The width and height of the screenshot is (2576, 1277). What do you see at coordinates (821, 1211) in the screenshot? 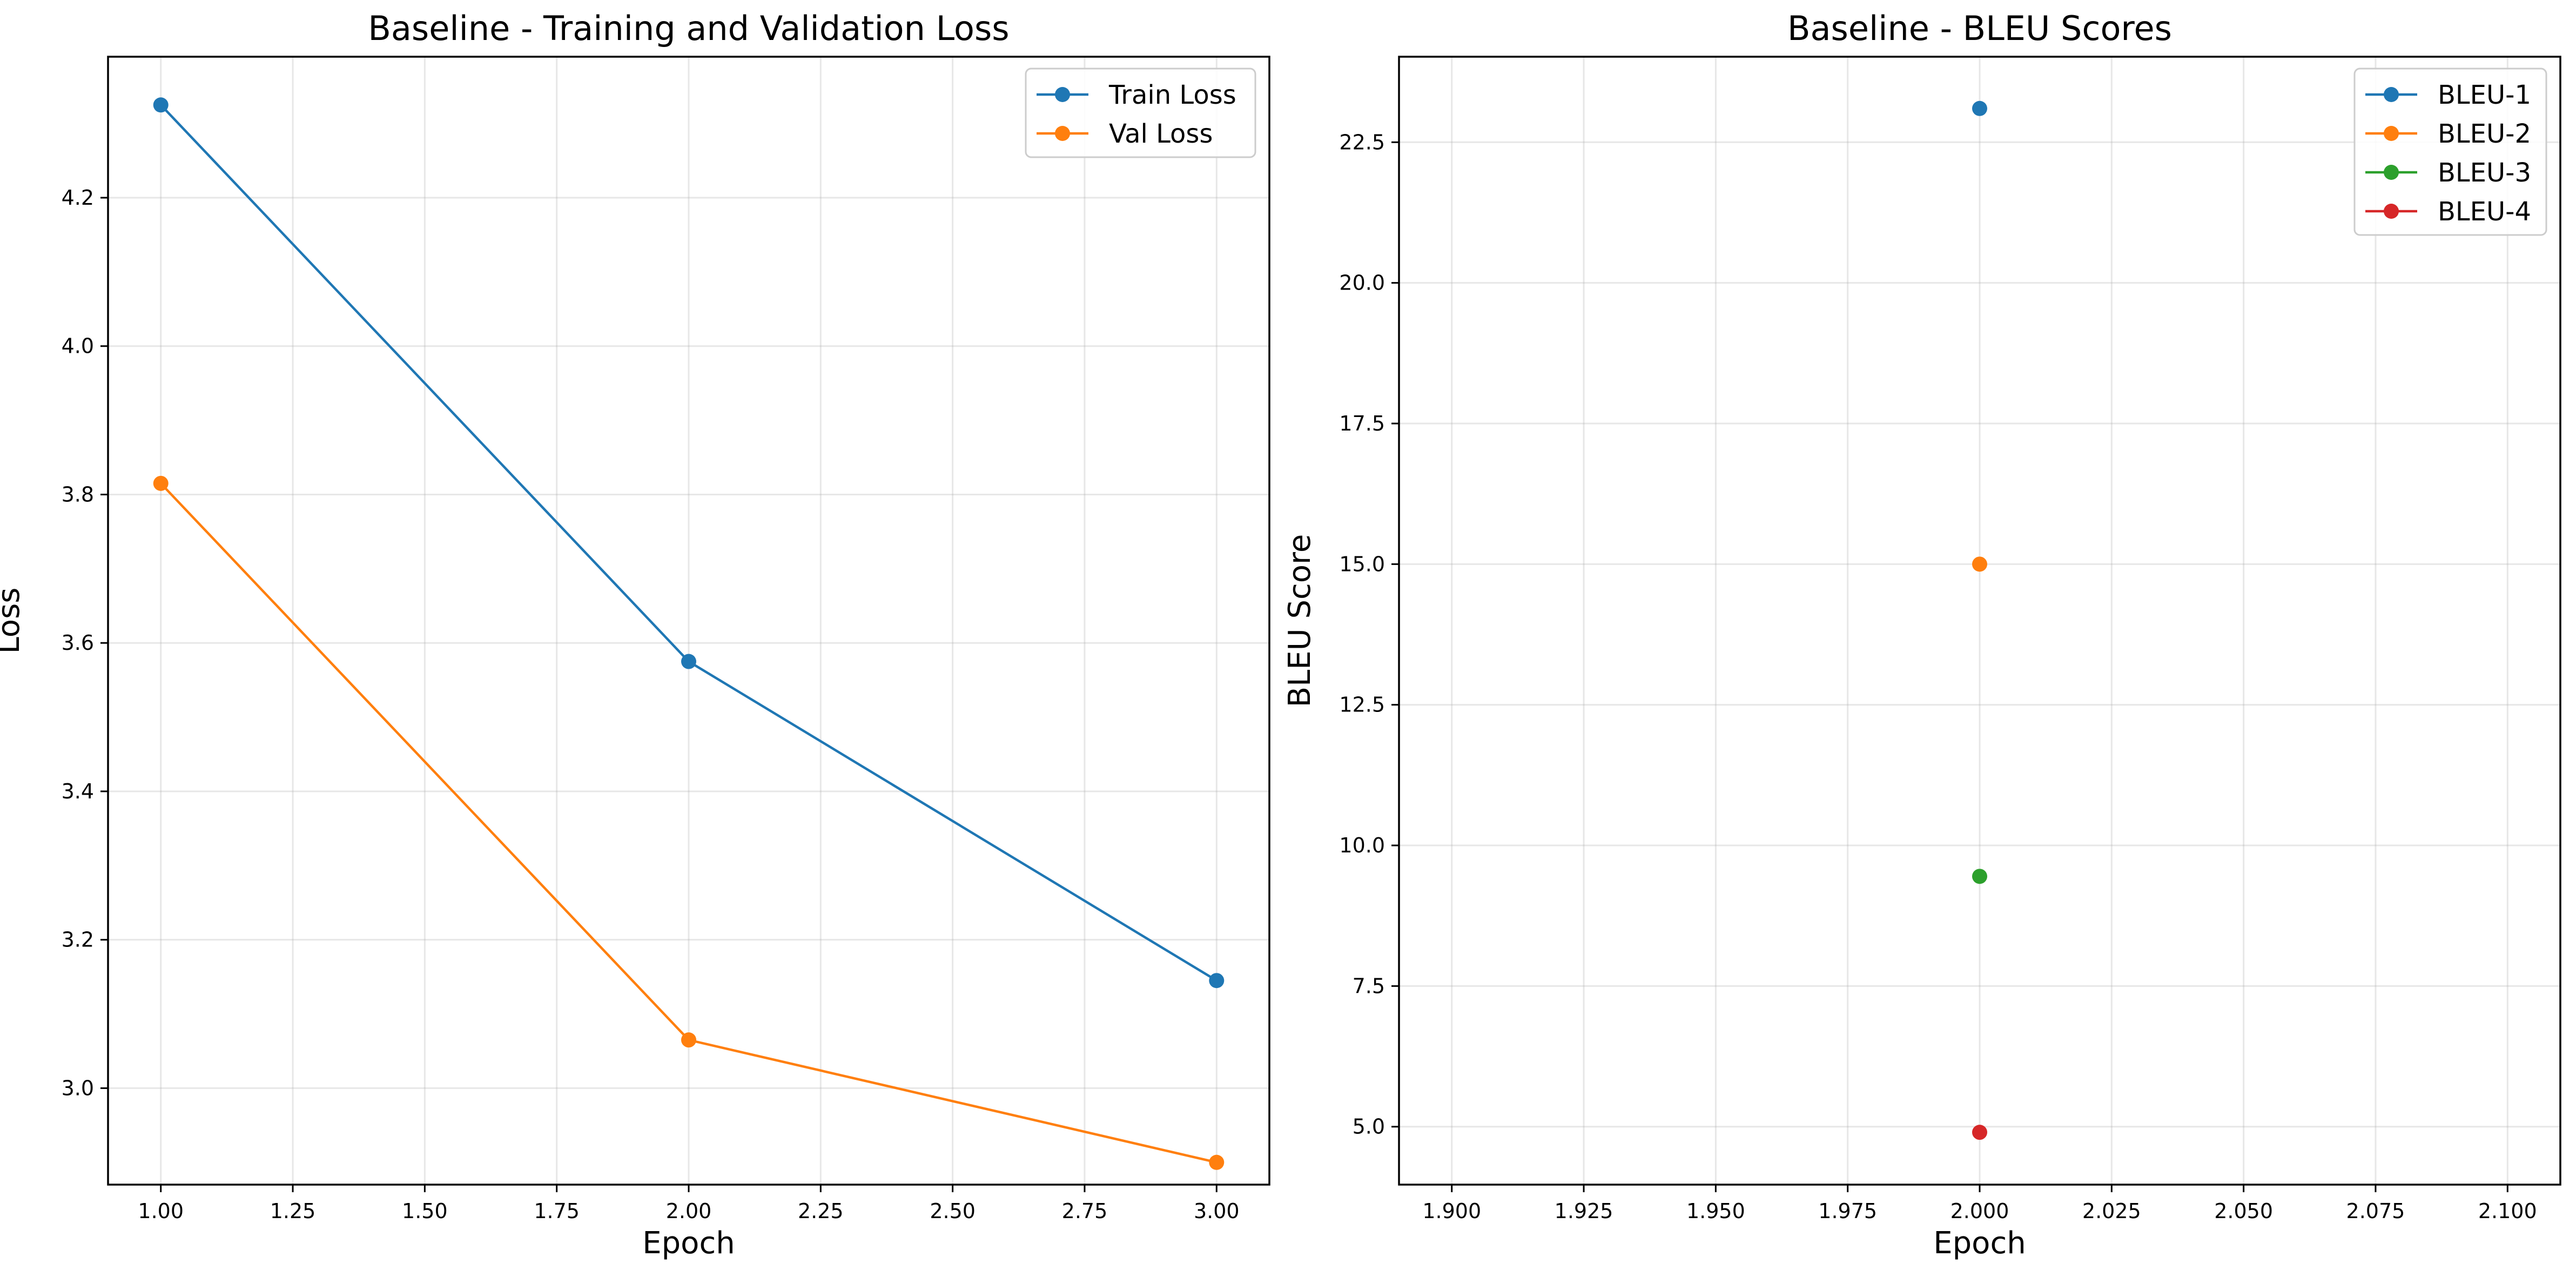
I see `chart-0-x-tick-label: 2.25` at bounding box center [821, 1211].